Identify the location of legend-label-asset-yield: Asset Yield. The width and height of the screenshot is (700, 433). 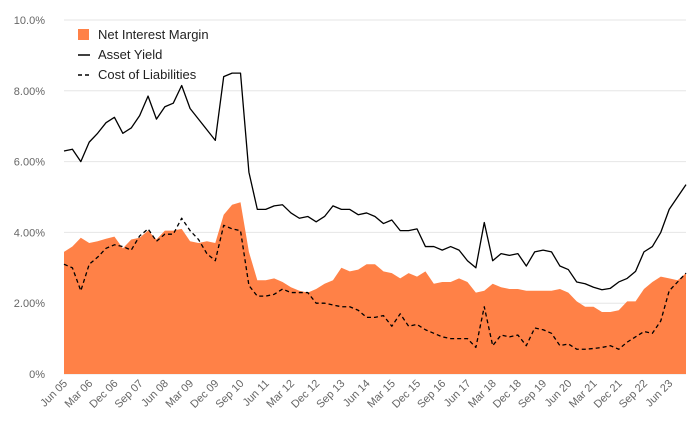
(130, 54).